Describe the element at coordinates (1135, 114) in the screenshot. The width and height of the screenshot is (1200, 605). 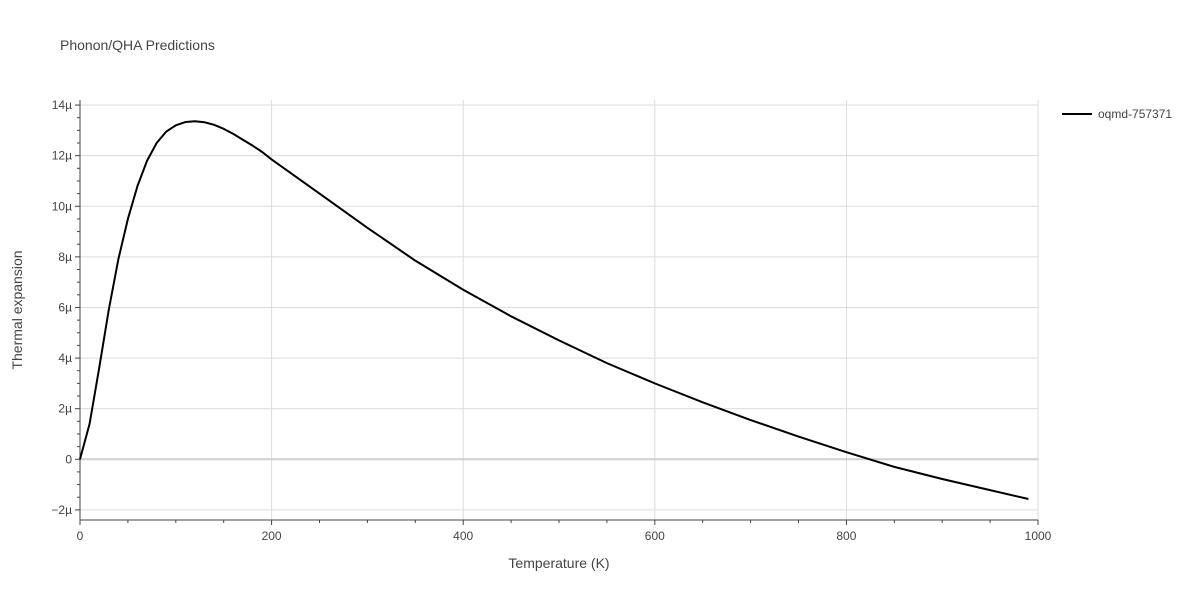
I see `legend-label: oqmd-757371` at that location.